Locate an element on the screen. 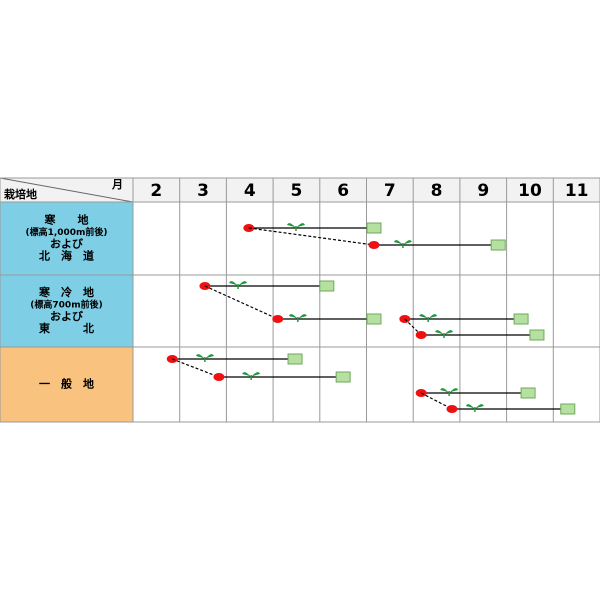 The image size is (600, 604). region-label: (標高1,000m前後) is located at coordinates (66, 232).